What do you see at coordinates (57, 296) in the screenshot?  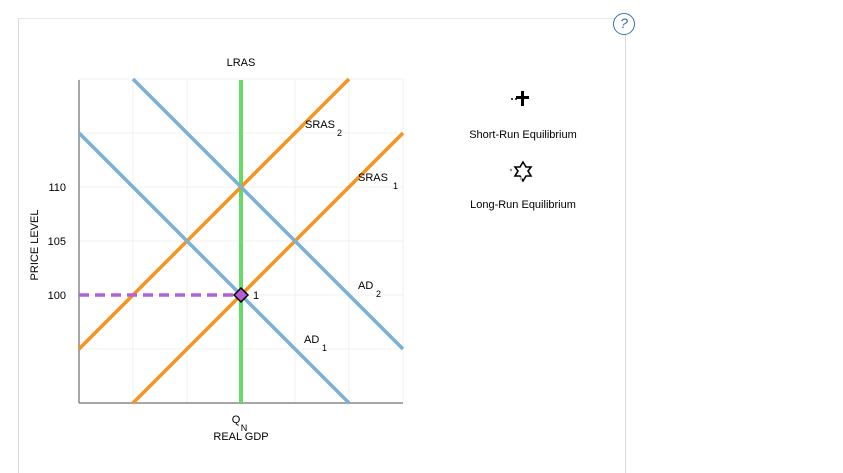 I see `y-tick-label: 100` at bounding box center [57, 296].